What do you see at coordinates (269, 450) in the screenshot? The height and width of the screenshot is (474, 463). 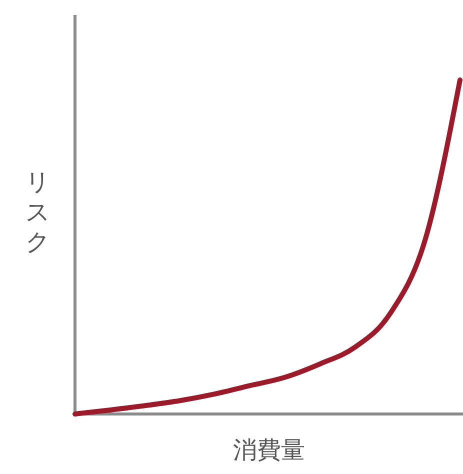 I see `x-axis-title: 消費量` at bounding box center [269, 450].